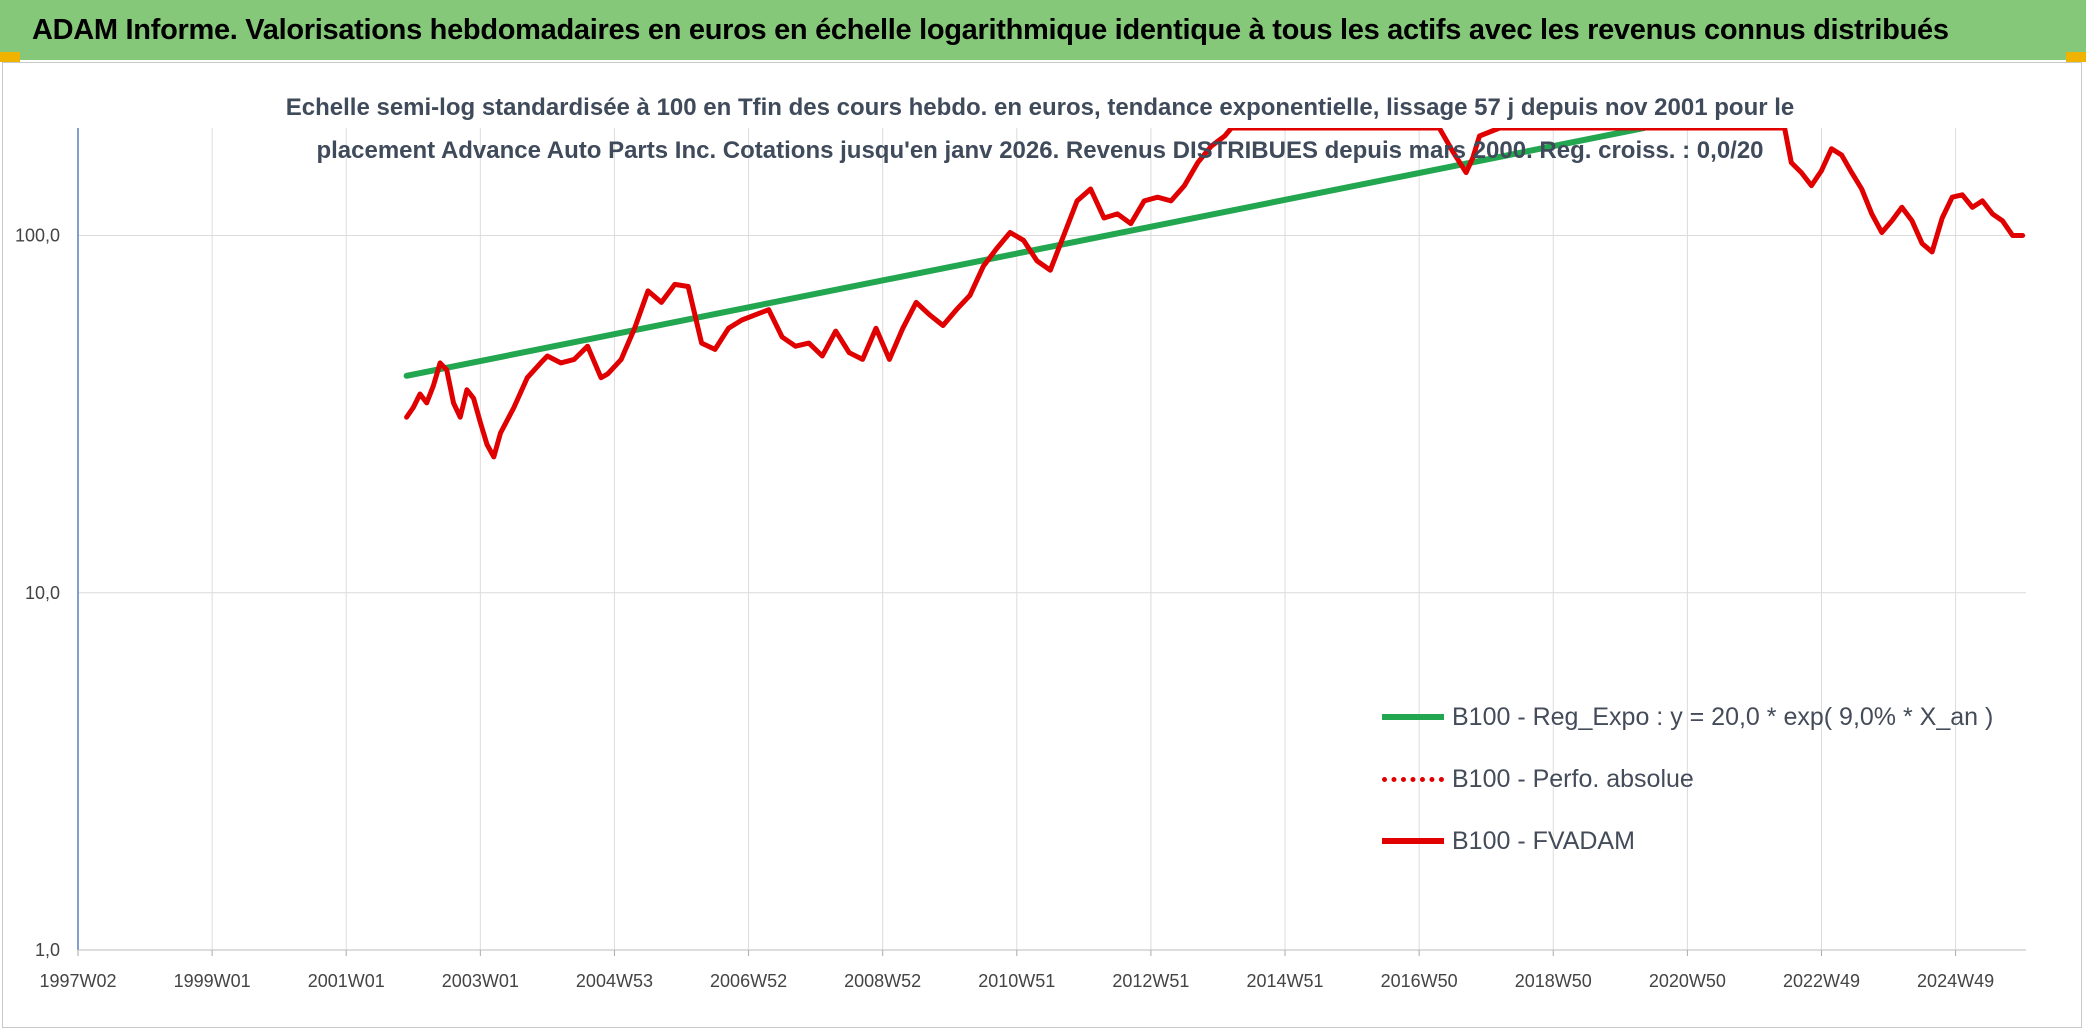 This screenshot has width=2086, height=1033. Describe the element at coordinates (10, 57) in the screenshot. I see `corner-marker-left` at that location.